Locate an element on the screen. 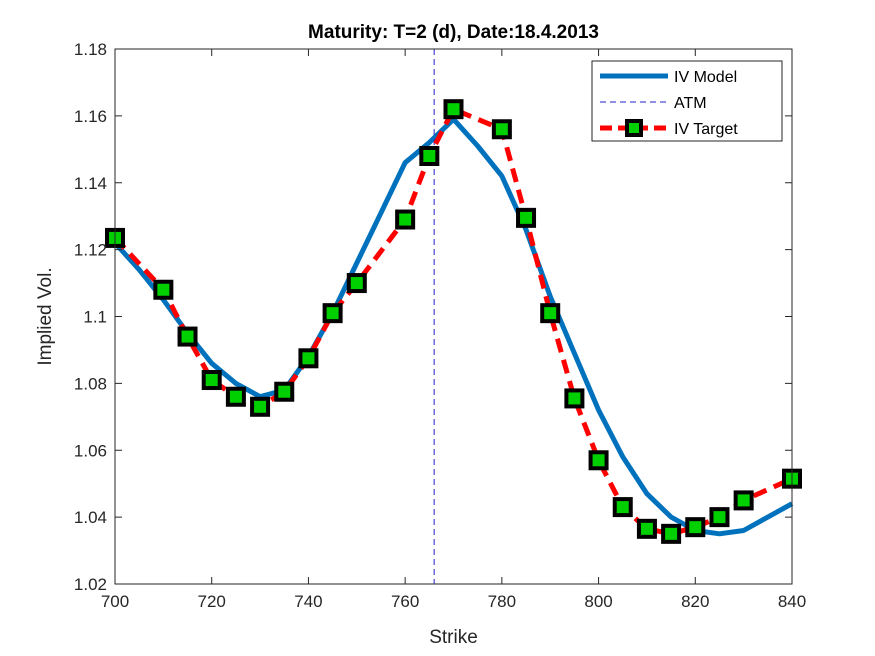  y-tick-label: 1.08 is located at coordinates (90, 383).